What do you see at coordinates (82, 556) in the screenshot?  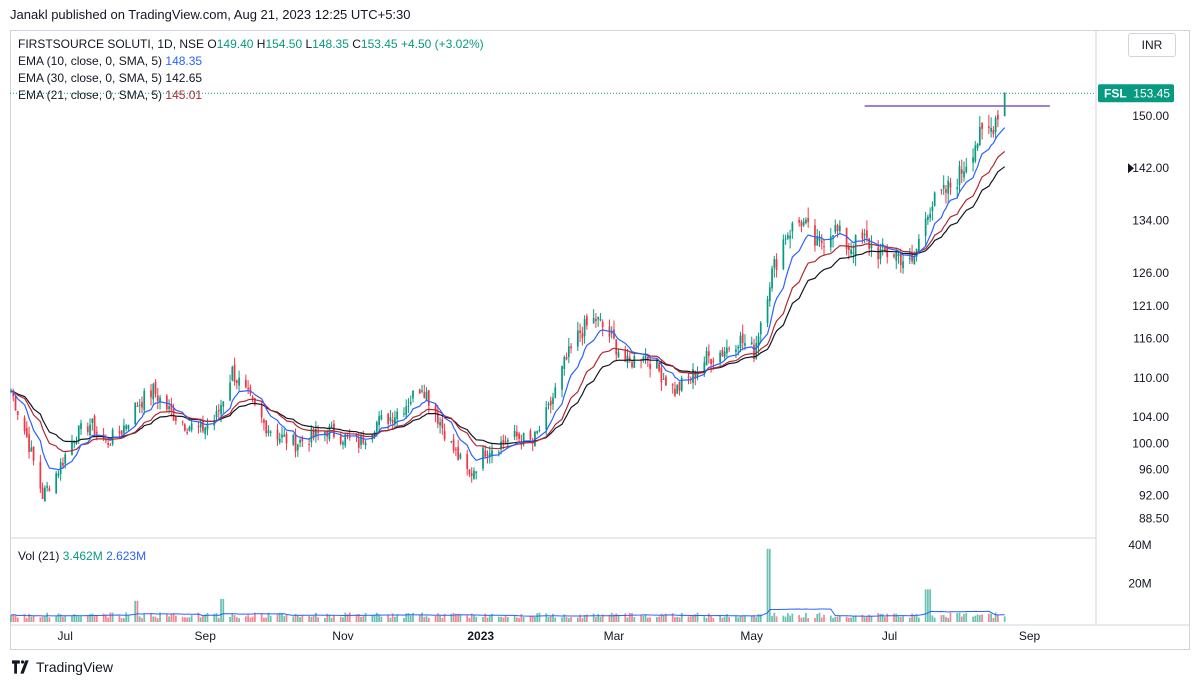 I see `volume-legend: Vol (21) 3.462M 2.623M` at bounding box center [82, 556].